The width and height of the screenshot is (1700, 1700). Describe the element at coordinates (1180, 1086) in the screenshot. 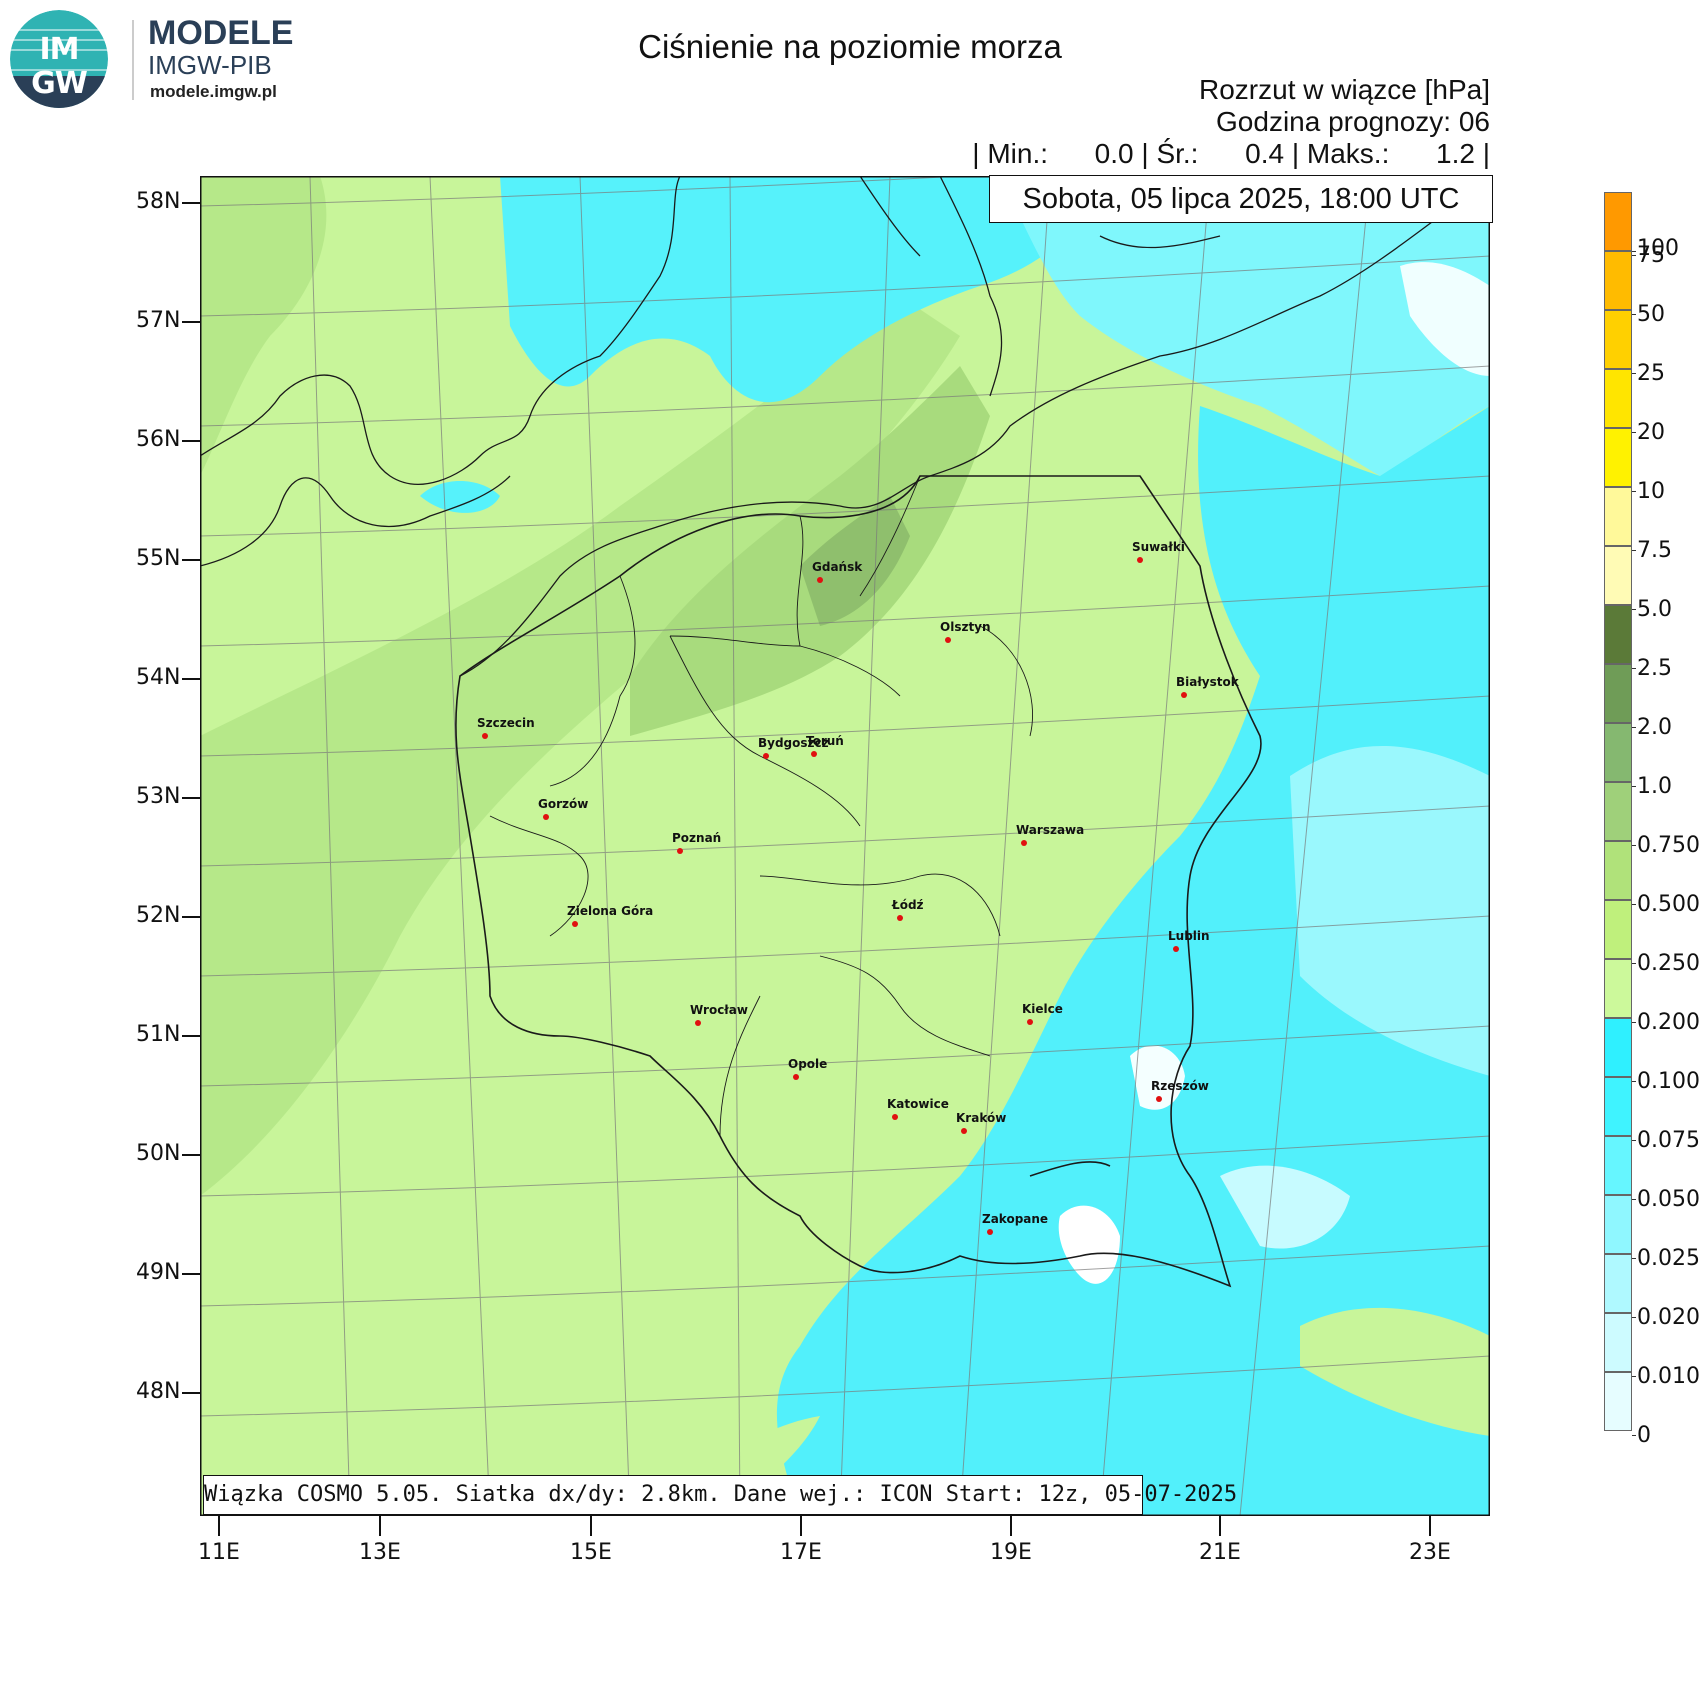

I see `city-label: Rzeszów` at that location.